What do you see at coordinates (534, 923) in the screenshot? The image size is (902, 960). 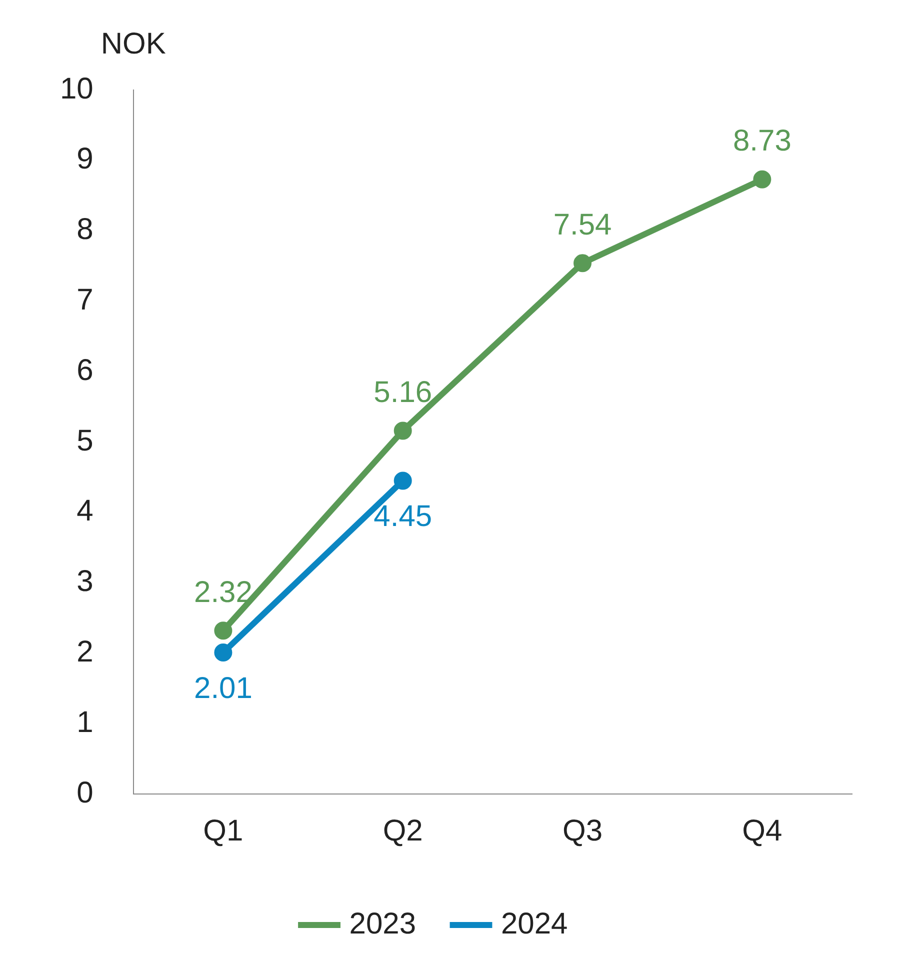 I see `legend-label: 2024` at bounding box center [534, 923].